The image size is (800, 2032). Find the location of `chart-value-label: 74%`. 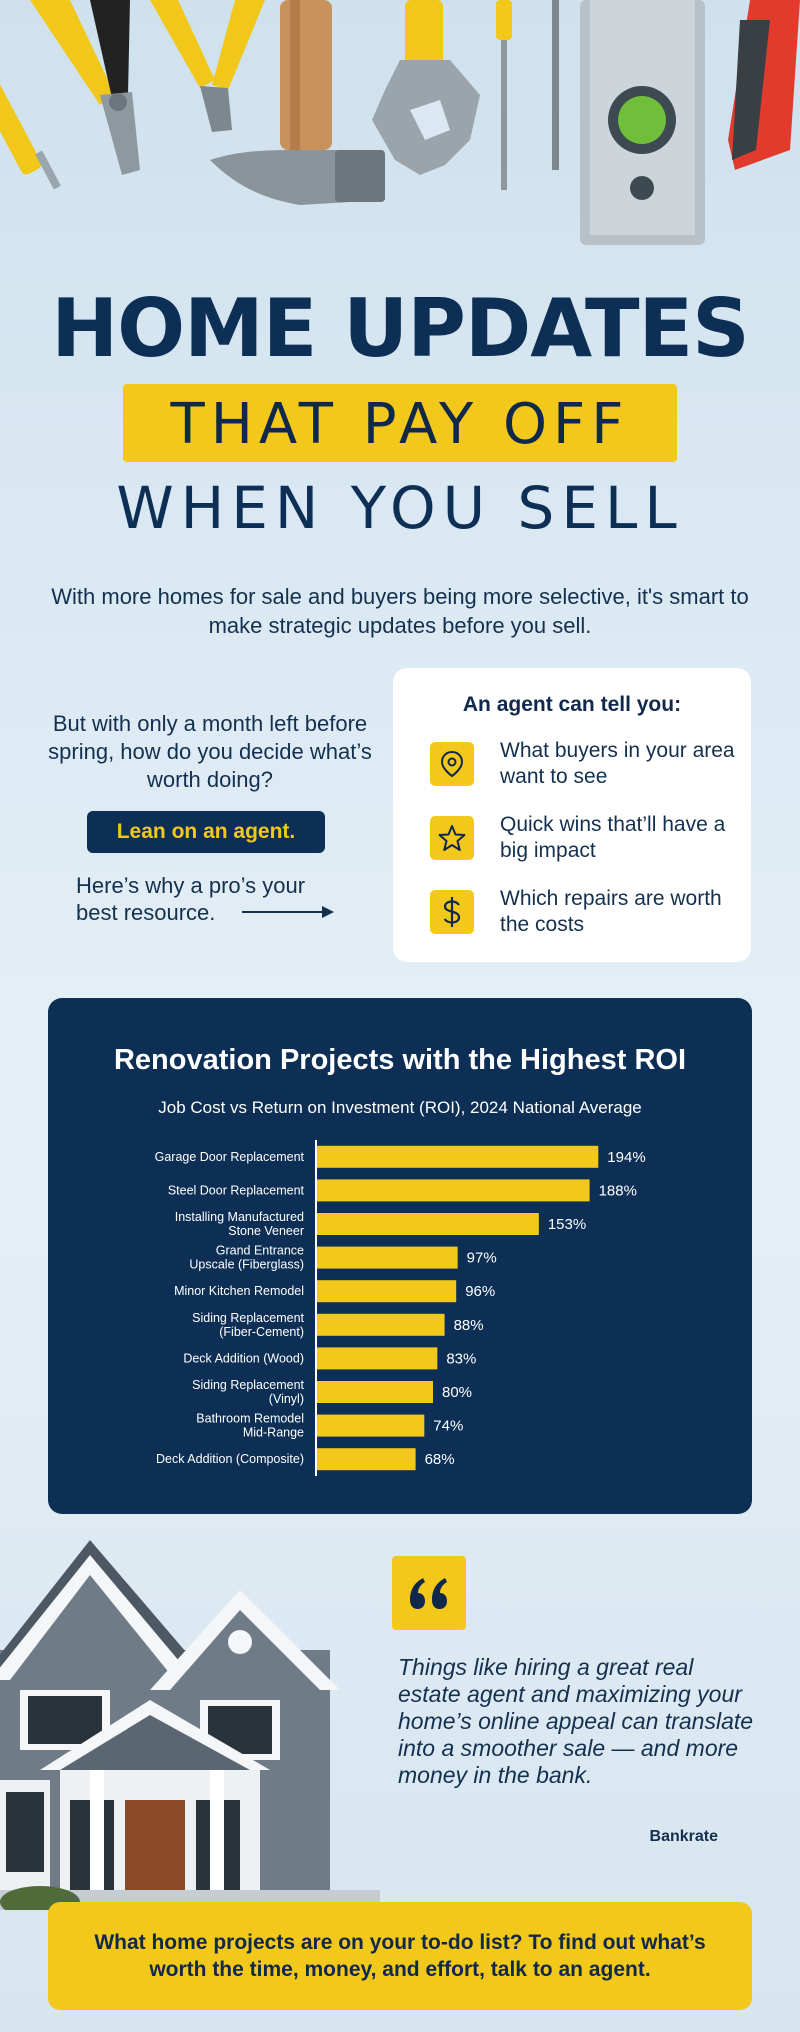

chart-value-label: 74% is located at coordinates (448, 1426).